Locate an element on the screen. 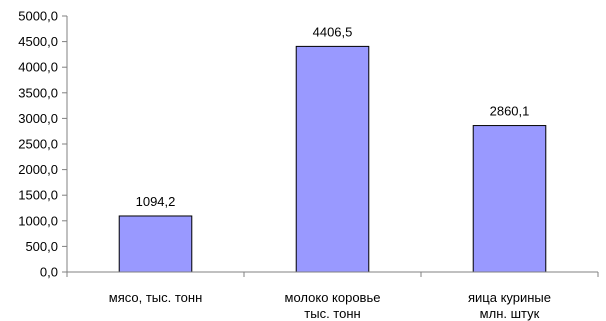 This screenshot has height=321, width=606. y-tick-label: 2000,0 is located at coordinates (38, 169).